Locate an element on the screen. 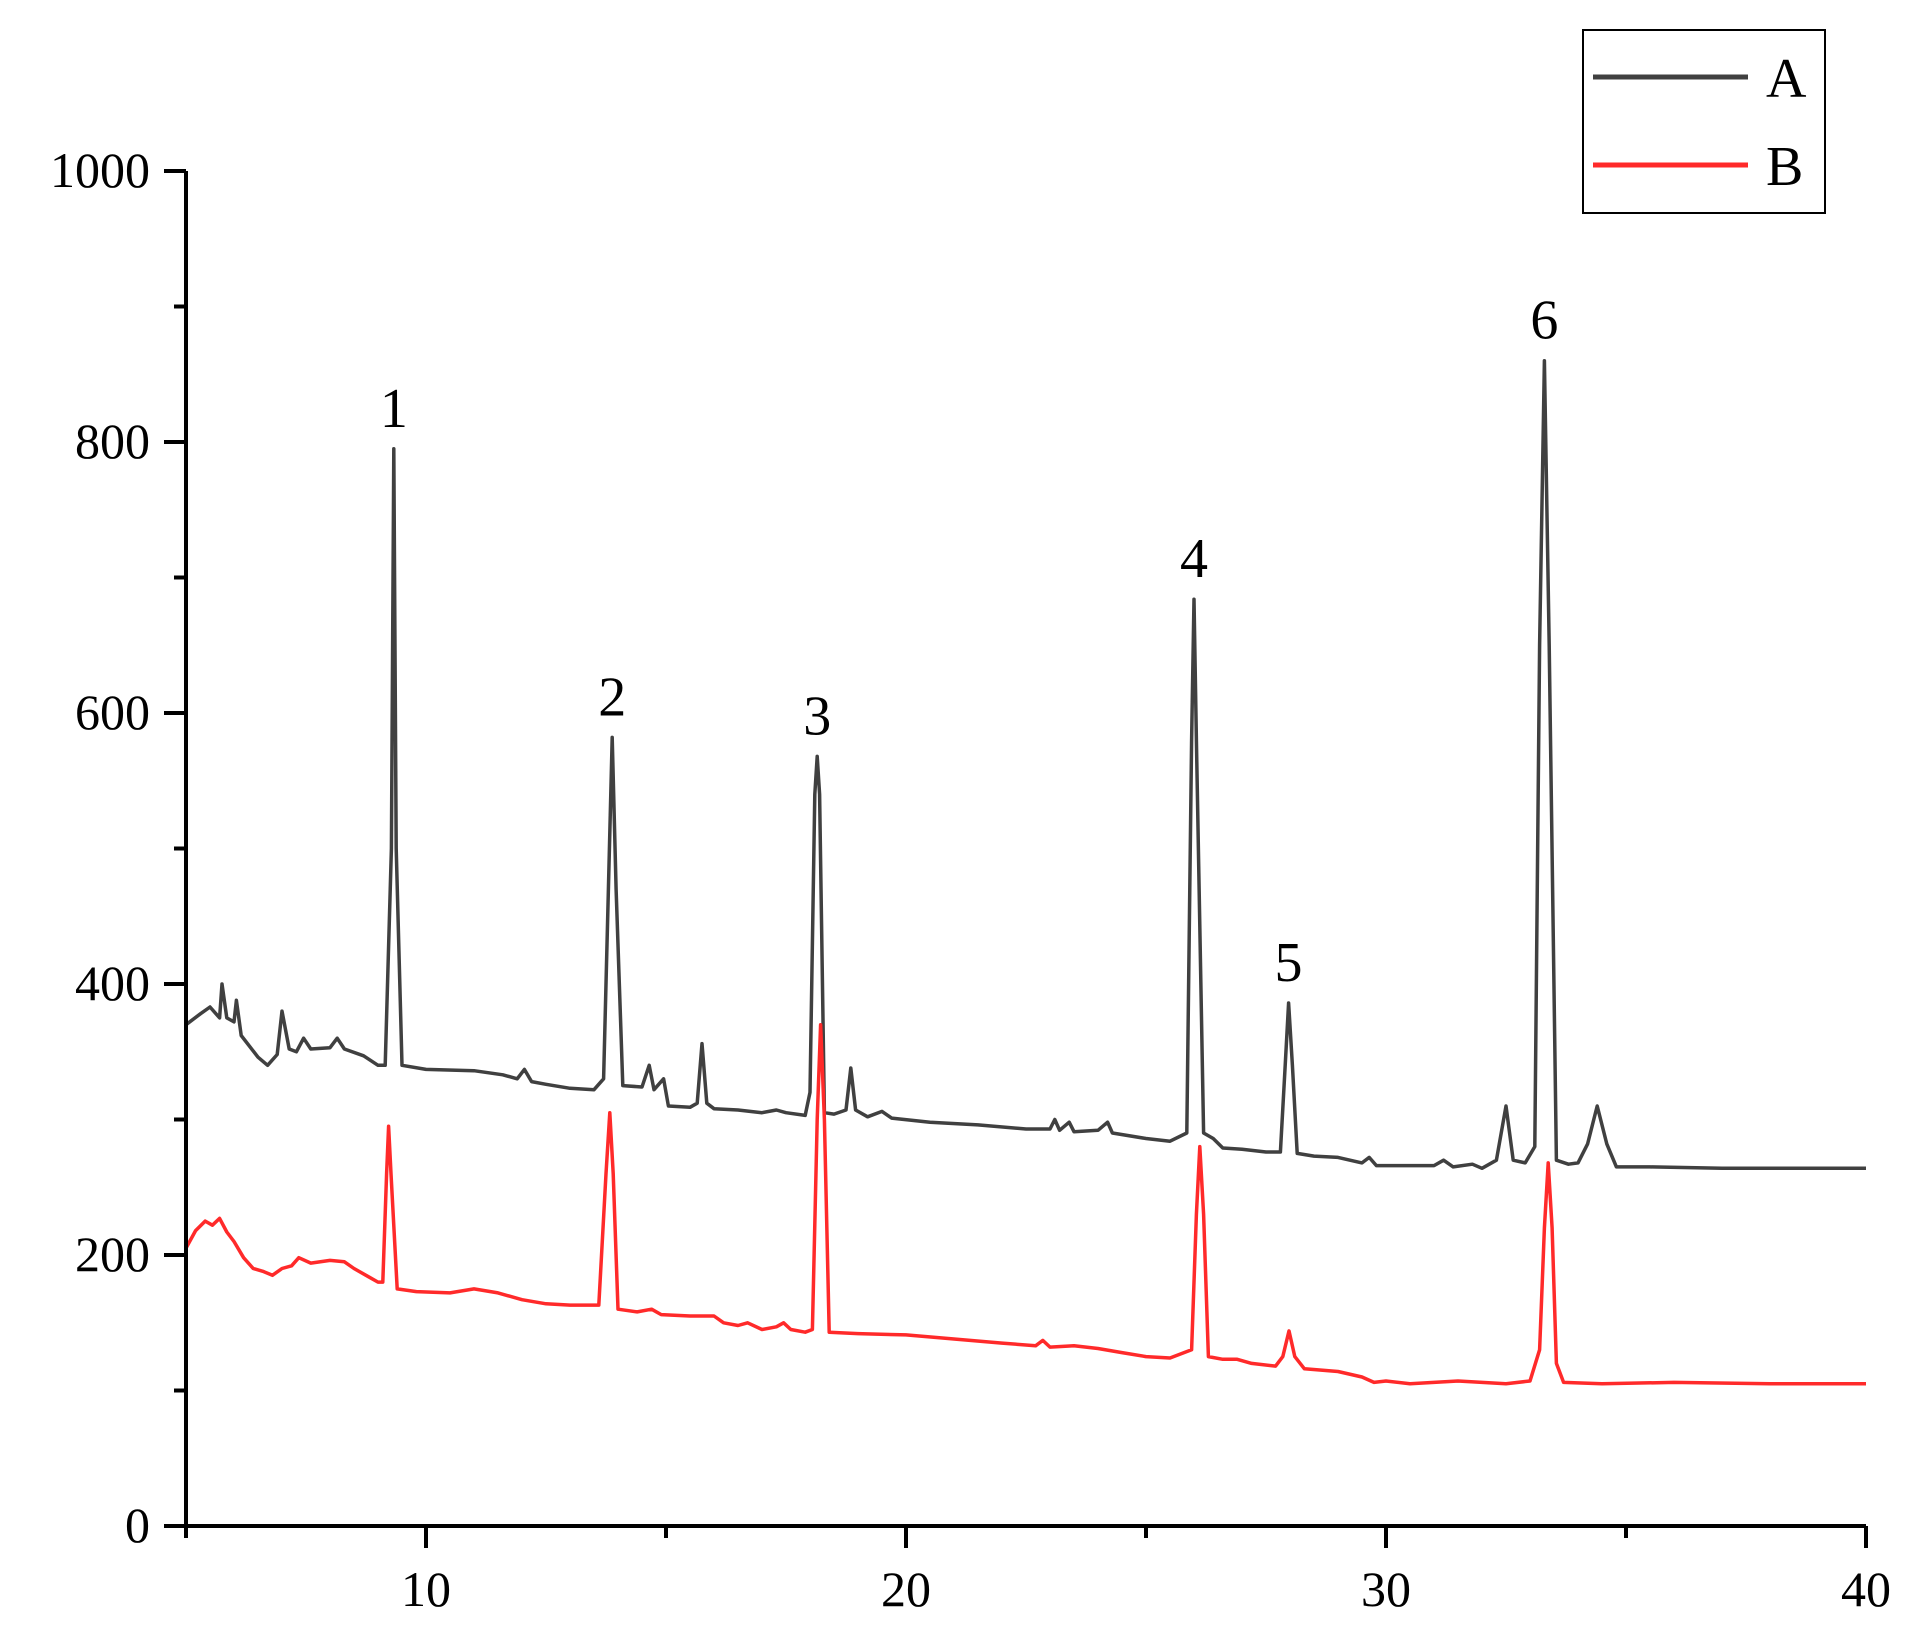 The image size is (1913, 1642). legend-label-a: A is located at coordinates (1786, 79).